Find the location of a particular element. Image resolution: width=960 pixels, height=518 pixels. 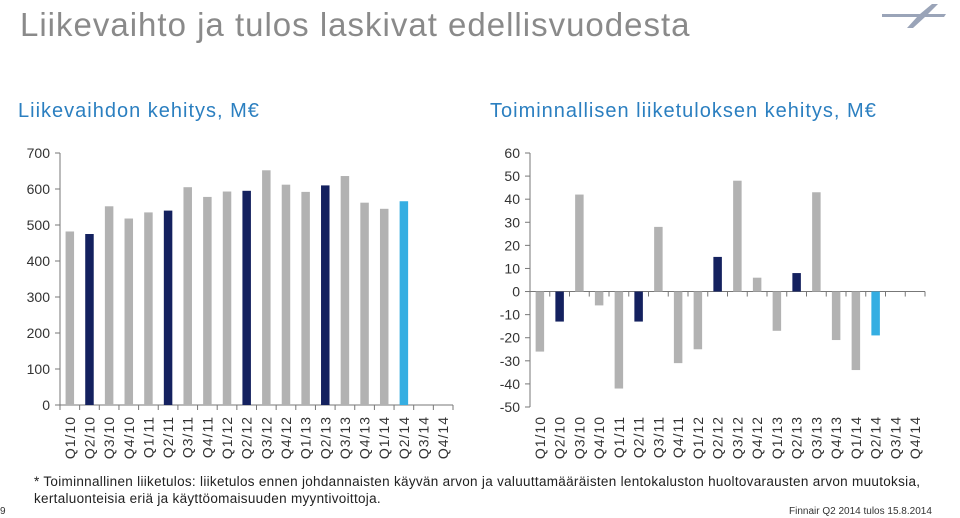

y-tick-label: 600 is located at coordinates (39, 189).